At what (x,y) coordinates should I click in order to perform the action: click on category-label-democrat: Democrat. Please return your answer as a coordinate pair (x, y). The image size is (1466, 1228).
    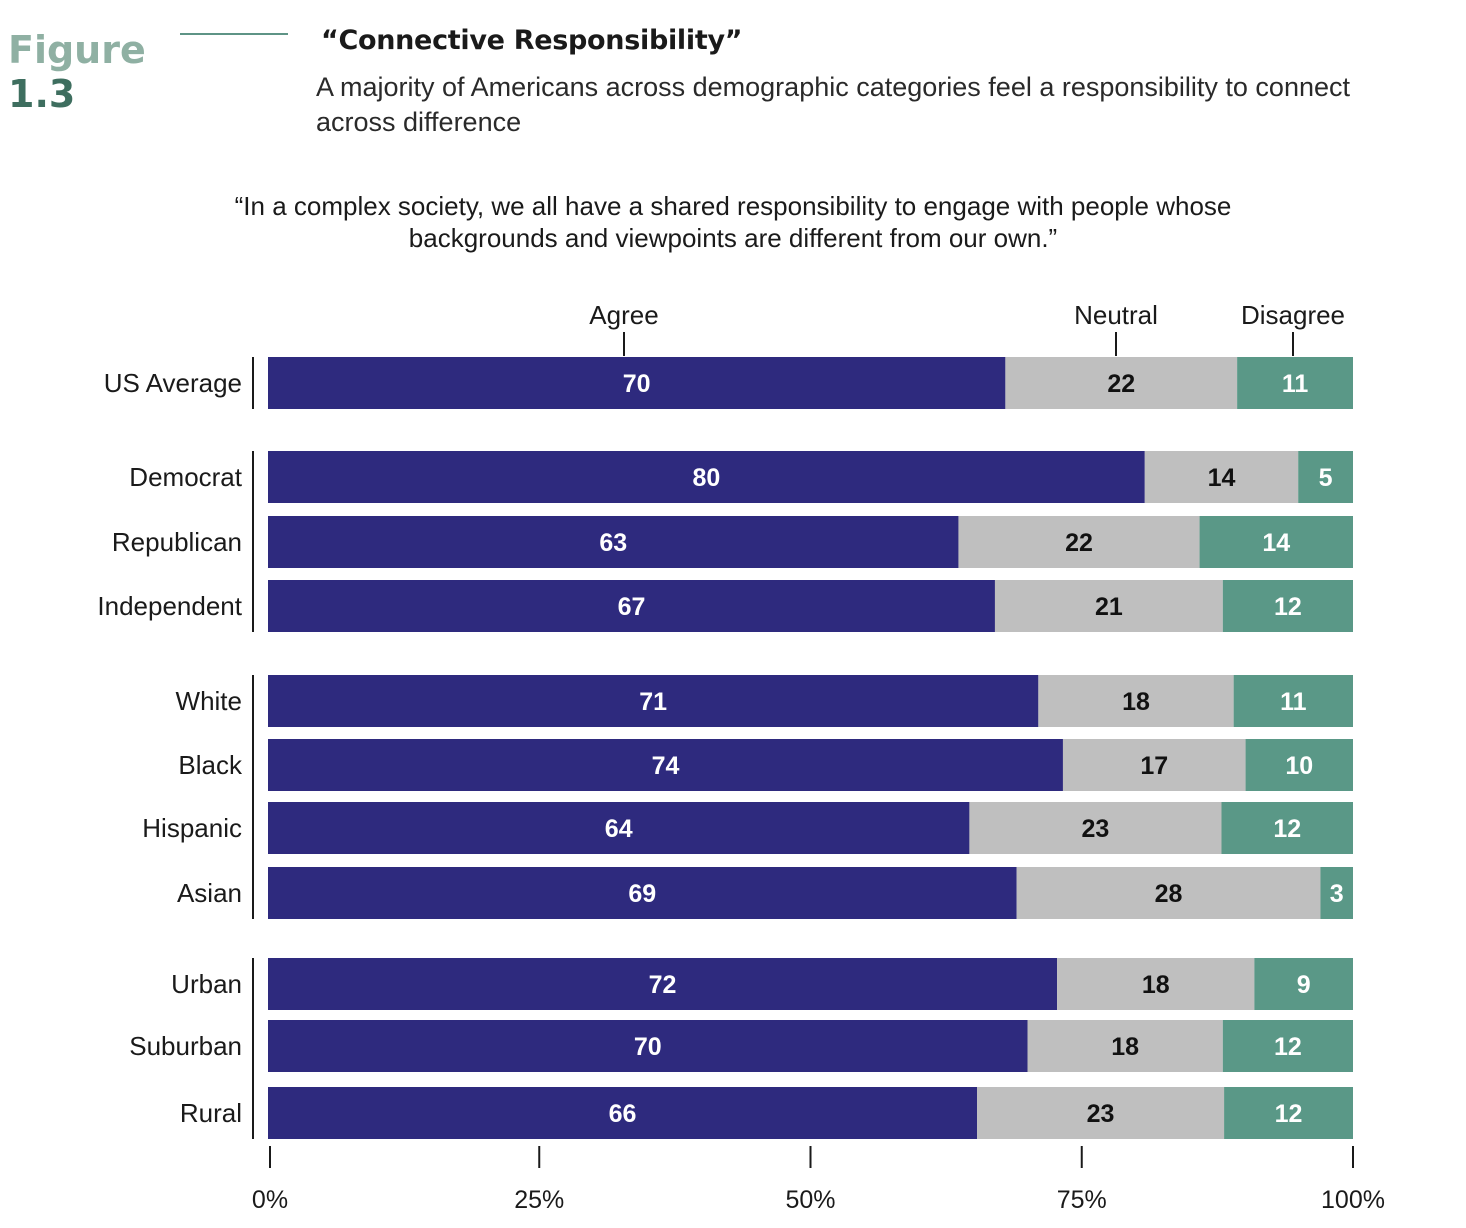
    Looking at the image, I should click on (185, 477).